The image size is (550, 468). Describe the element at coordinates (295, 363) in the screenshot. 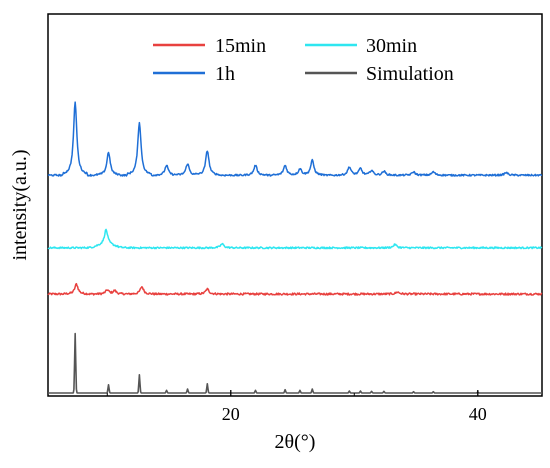

I see `series-line-simulation` at that location.